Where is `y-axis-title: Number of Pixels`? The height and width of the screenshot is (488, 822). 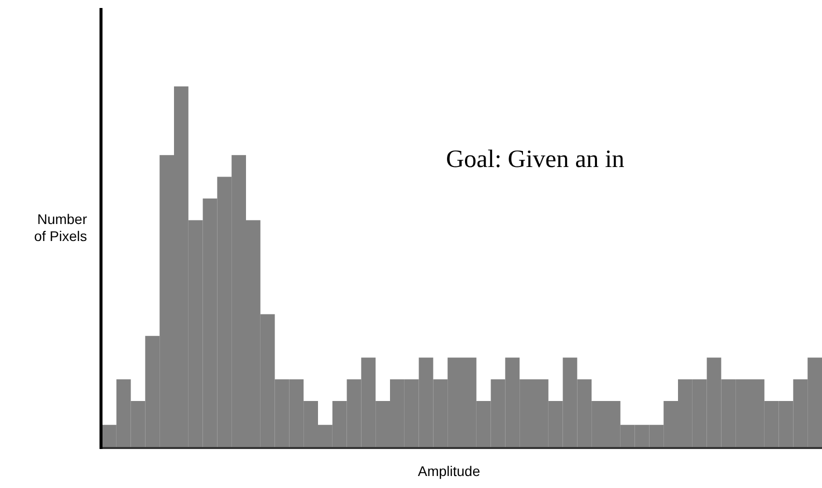
y-axis-title: Number of Pixels is located at coordinates (61, 227).